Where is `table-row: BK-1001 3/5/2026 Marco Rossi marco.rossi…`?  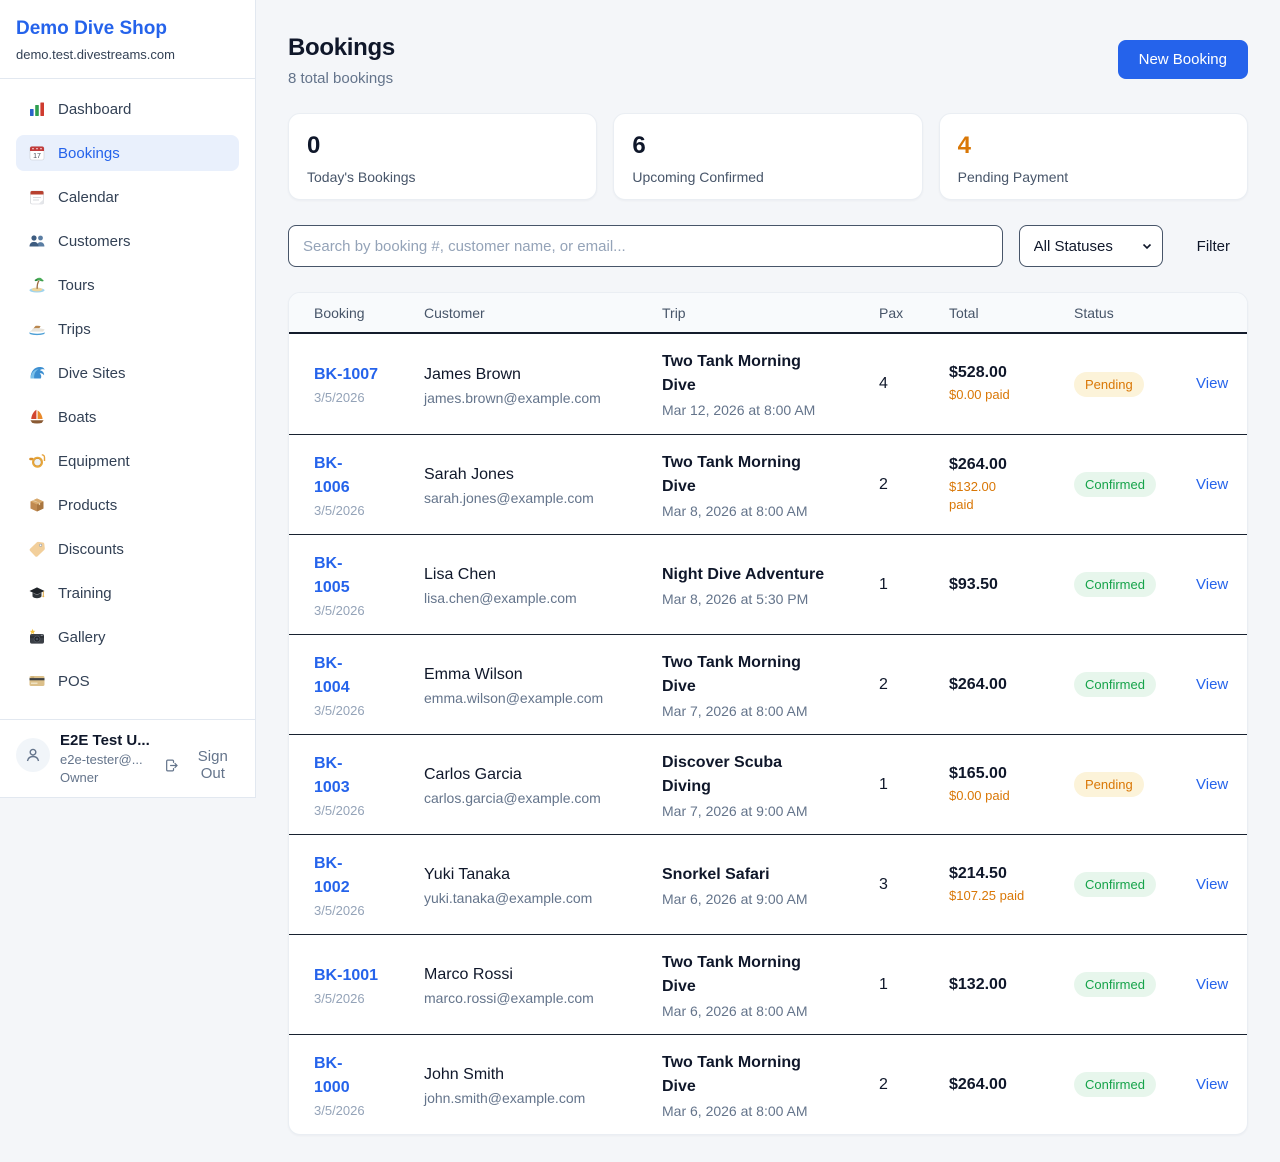
table-row: BK-1001 3/5/2026 Marco Rossi marco.rossi… is located at coordinates (768, 984).